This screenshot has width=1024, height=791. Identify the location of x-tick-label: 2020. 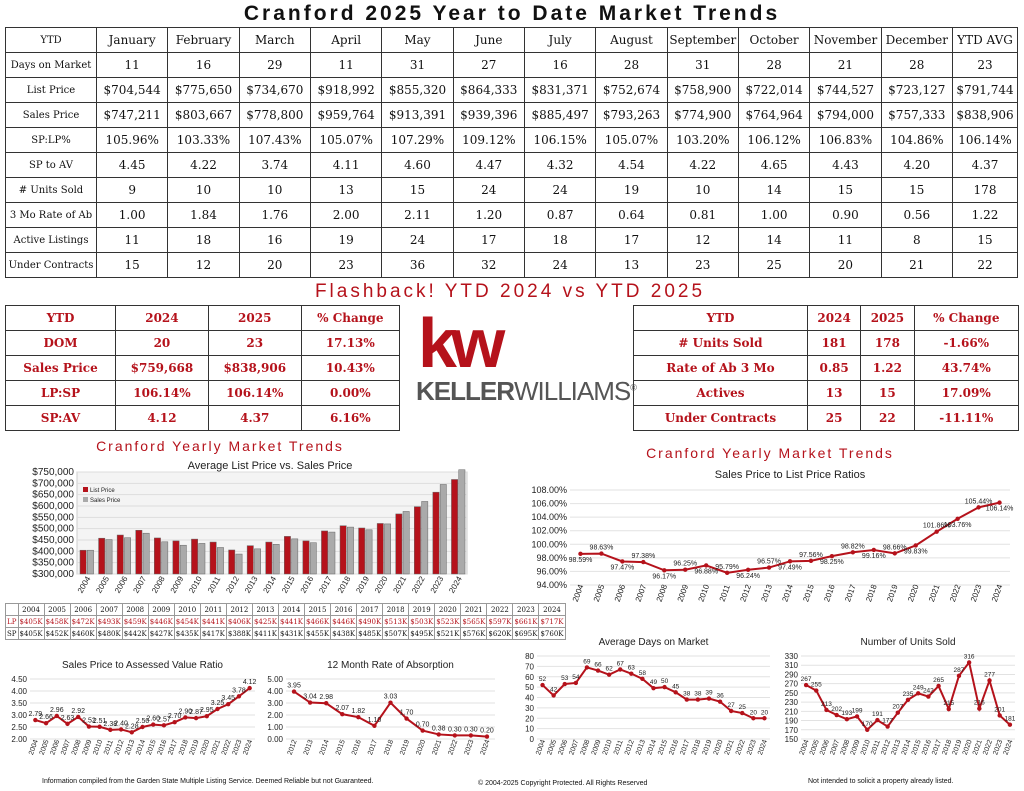
(421, 747).